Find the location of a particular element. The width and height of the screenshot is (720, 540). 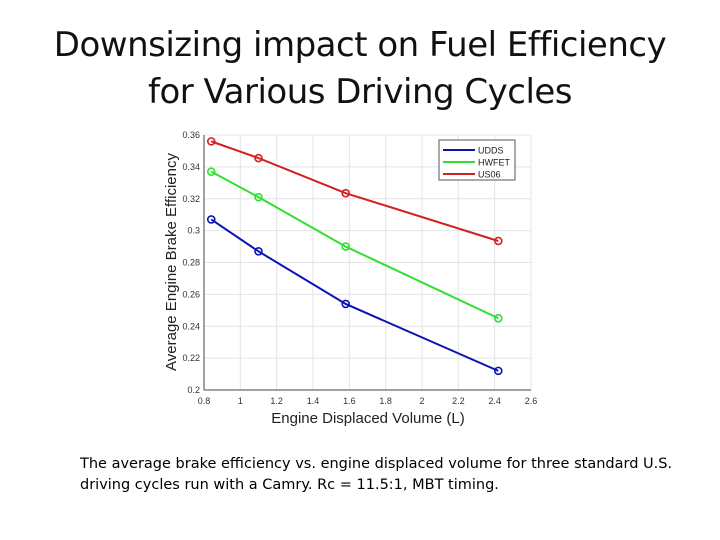

legend-label: HWFET is located at coordinates (494, 163).